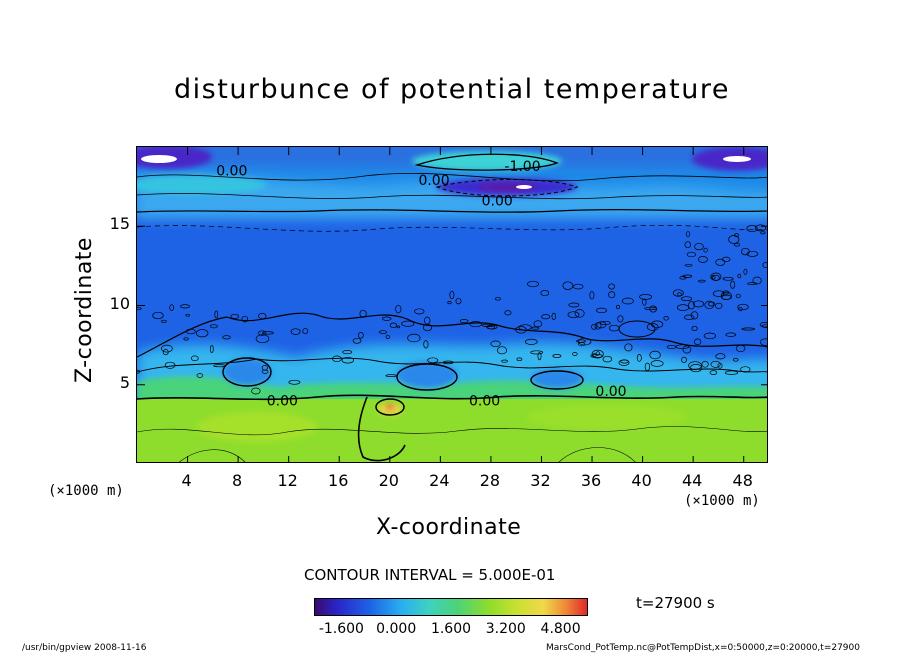 This screenshot has height=654, width=904. What do you see at coordinates (159, 159) in the screenshot?
I see `white-blob-left` at bounding box center [159, 159].